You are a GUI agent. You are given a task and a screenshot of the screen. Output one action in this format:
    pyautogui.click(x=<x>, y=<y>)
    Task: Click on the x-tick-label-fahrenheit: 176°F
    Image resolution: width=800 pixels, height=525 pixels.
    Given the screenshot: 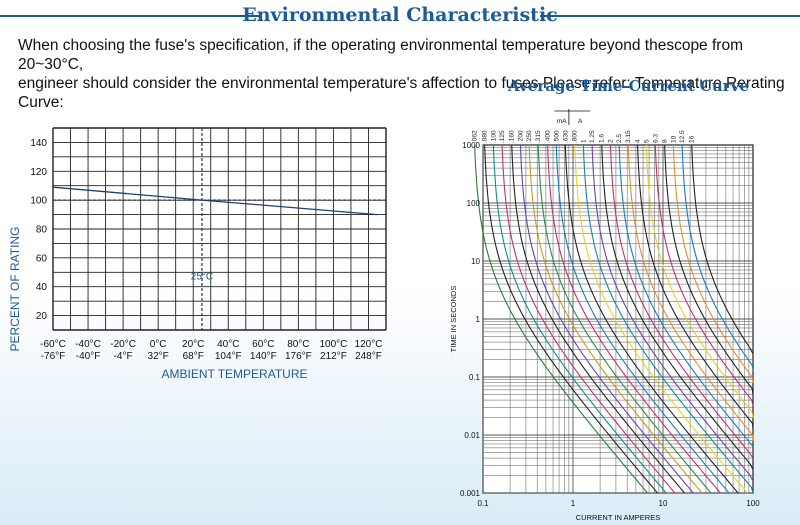 What is the action you would take?
    pyautogui.click(x=298, y=356)
    